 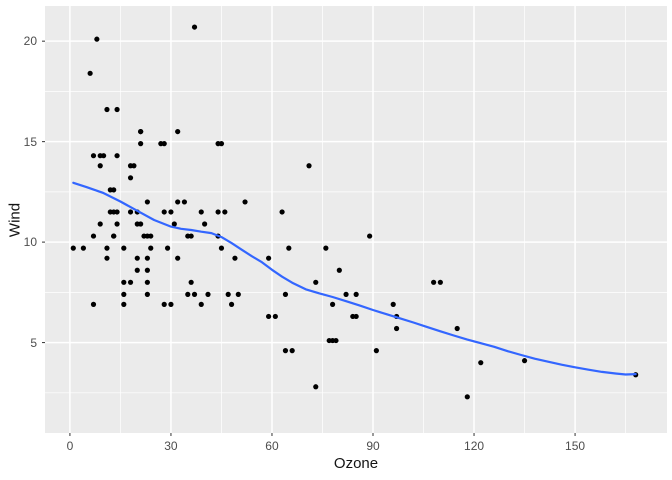 I want to click on y-axis-tick-label: 10, so click(x=30, y=242).